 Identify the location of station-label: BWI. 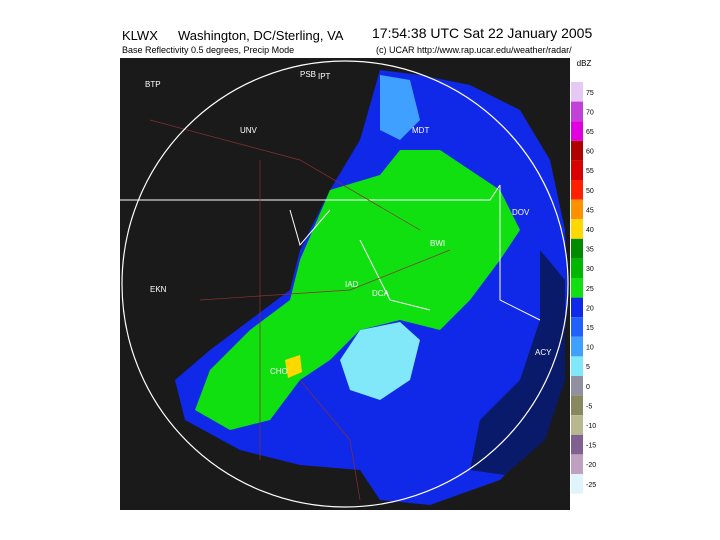
(437, 243).